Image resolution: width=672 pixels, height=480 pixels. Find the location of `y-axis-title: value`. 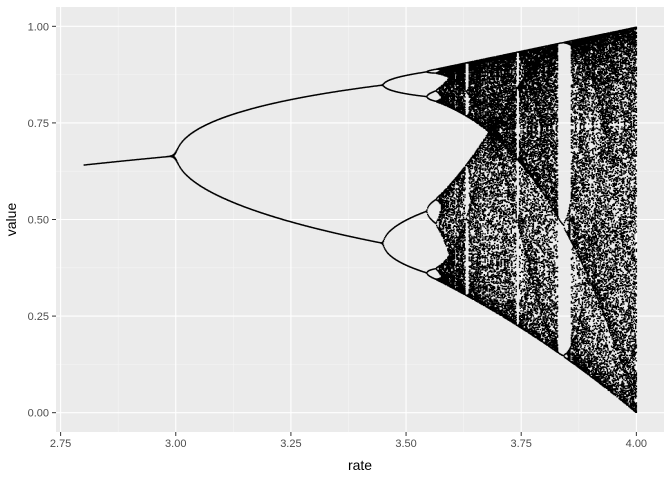

y-axis-title: value is located at coordinates (11, 220).